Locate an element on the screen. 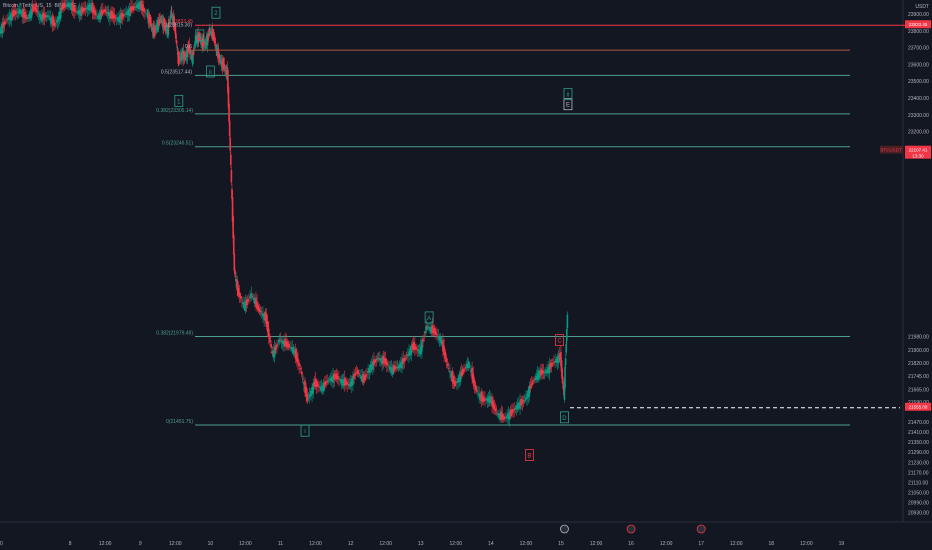 The image size is (932, 550). y-tick-label: 23200.00 is located at coordinates (918, 133).